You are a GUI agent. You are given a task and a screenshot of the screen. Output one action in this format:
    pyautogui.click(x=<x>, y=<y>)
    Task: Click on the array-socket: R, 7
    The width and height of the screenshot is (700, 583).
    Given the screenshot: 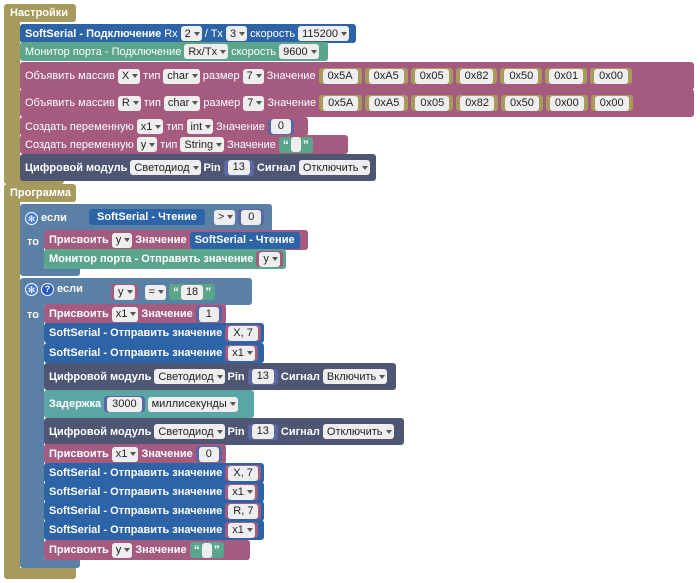 What is the action you would take?
    pyautogui.click(x=243, y=511)
    